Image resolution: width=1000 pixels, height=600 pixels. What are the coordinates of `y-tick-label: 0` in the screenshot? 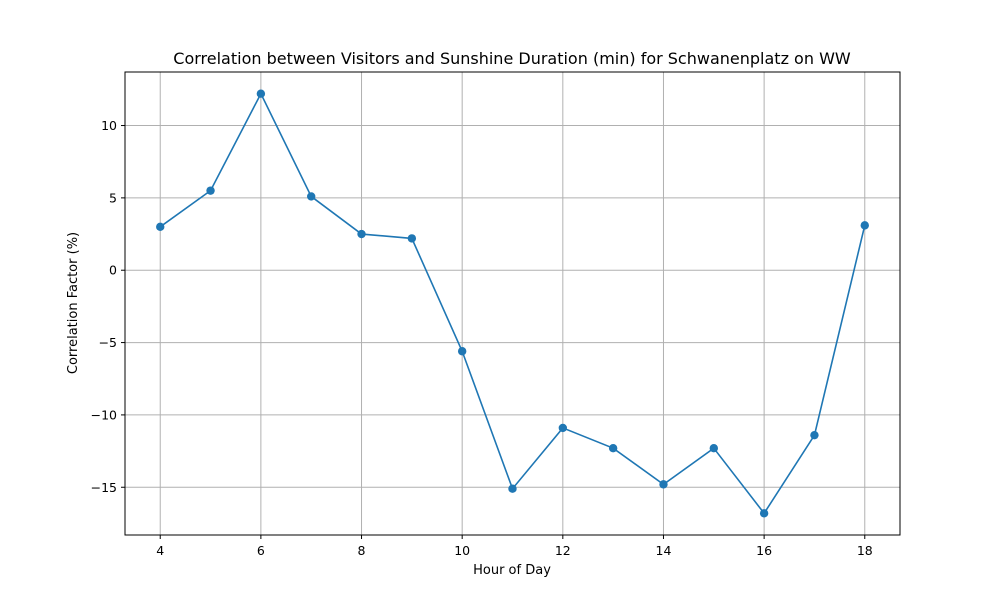 It's located at (113, 270).